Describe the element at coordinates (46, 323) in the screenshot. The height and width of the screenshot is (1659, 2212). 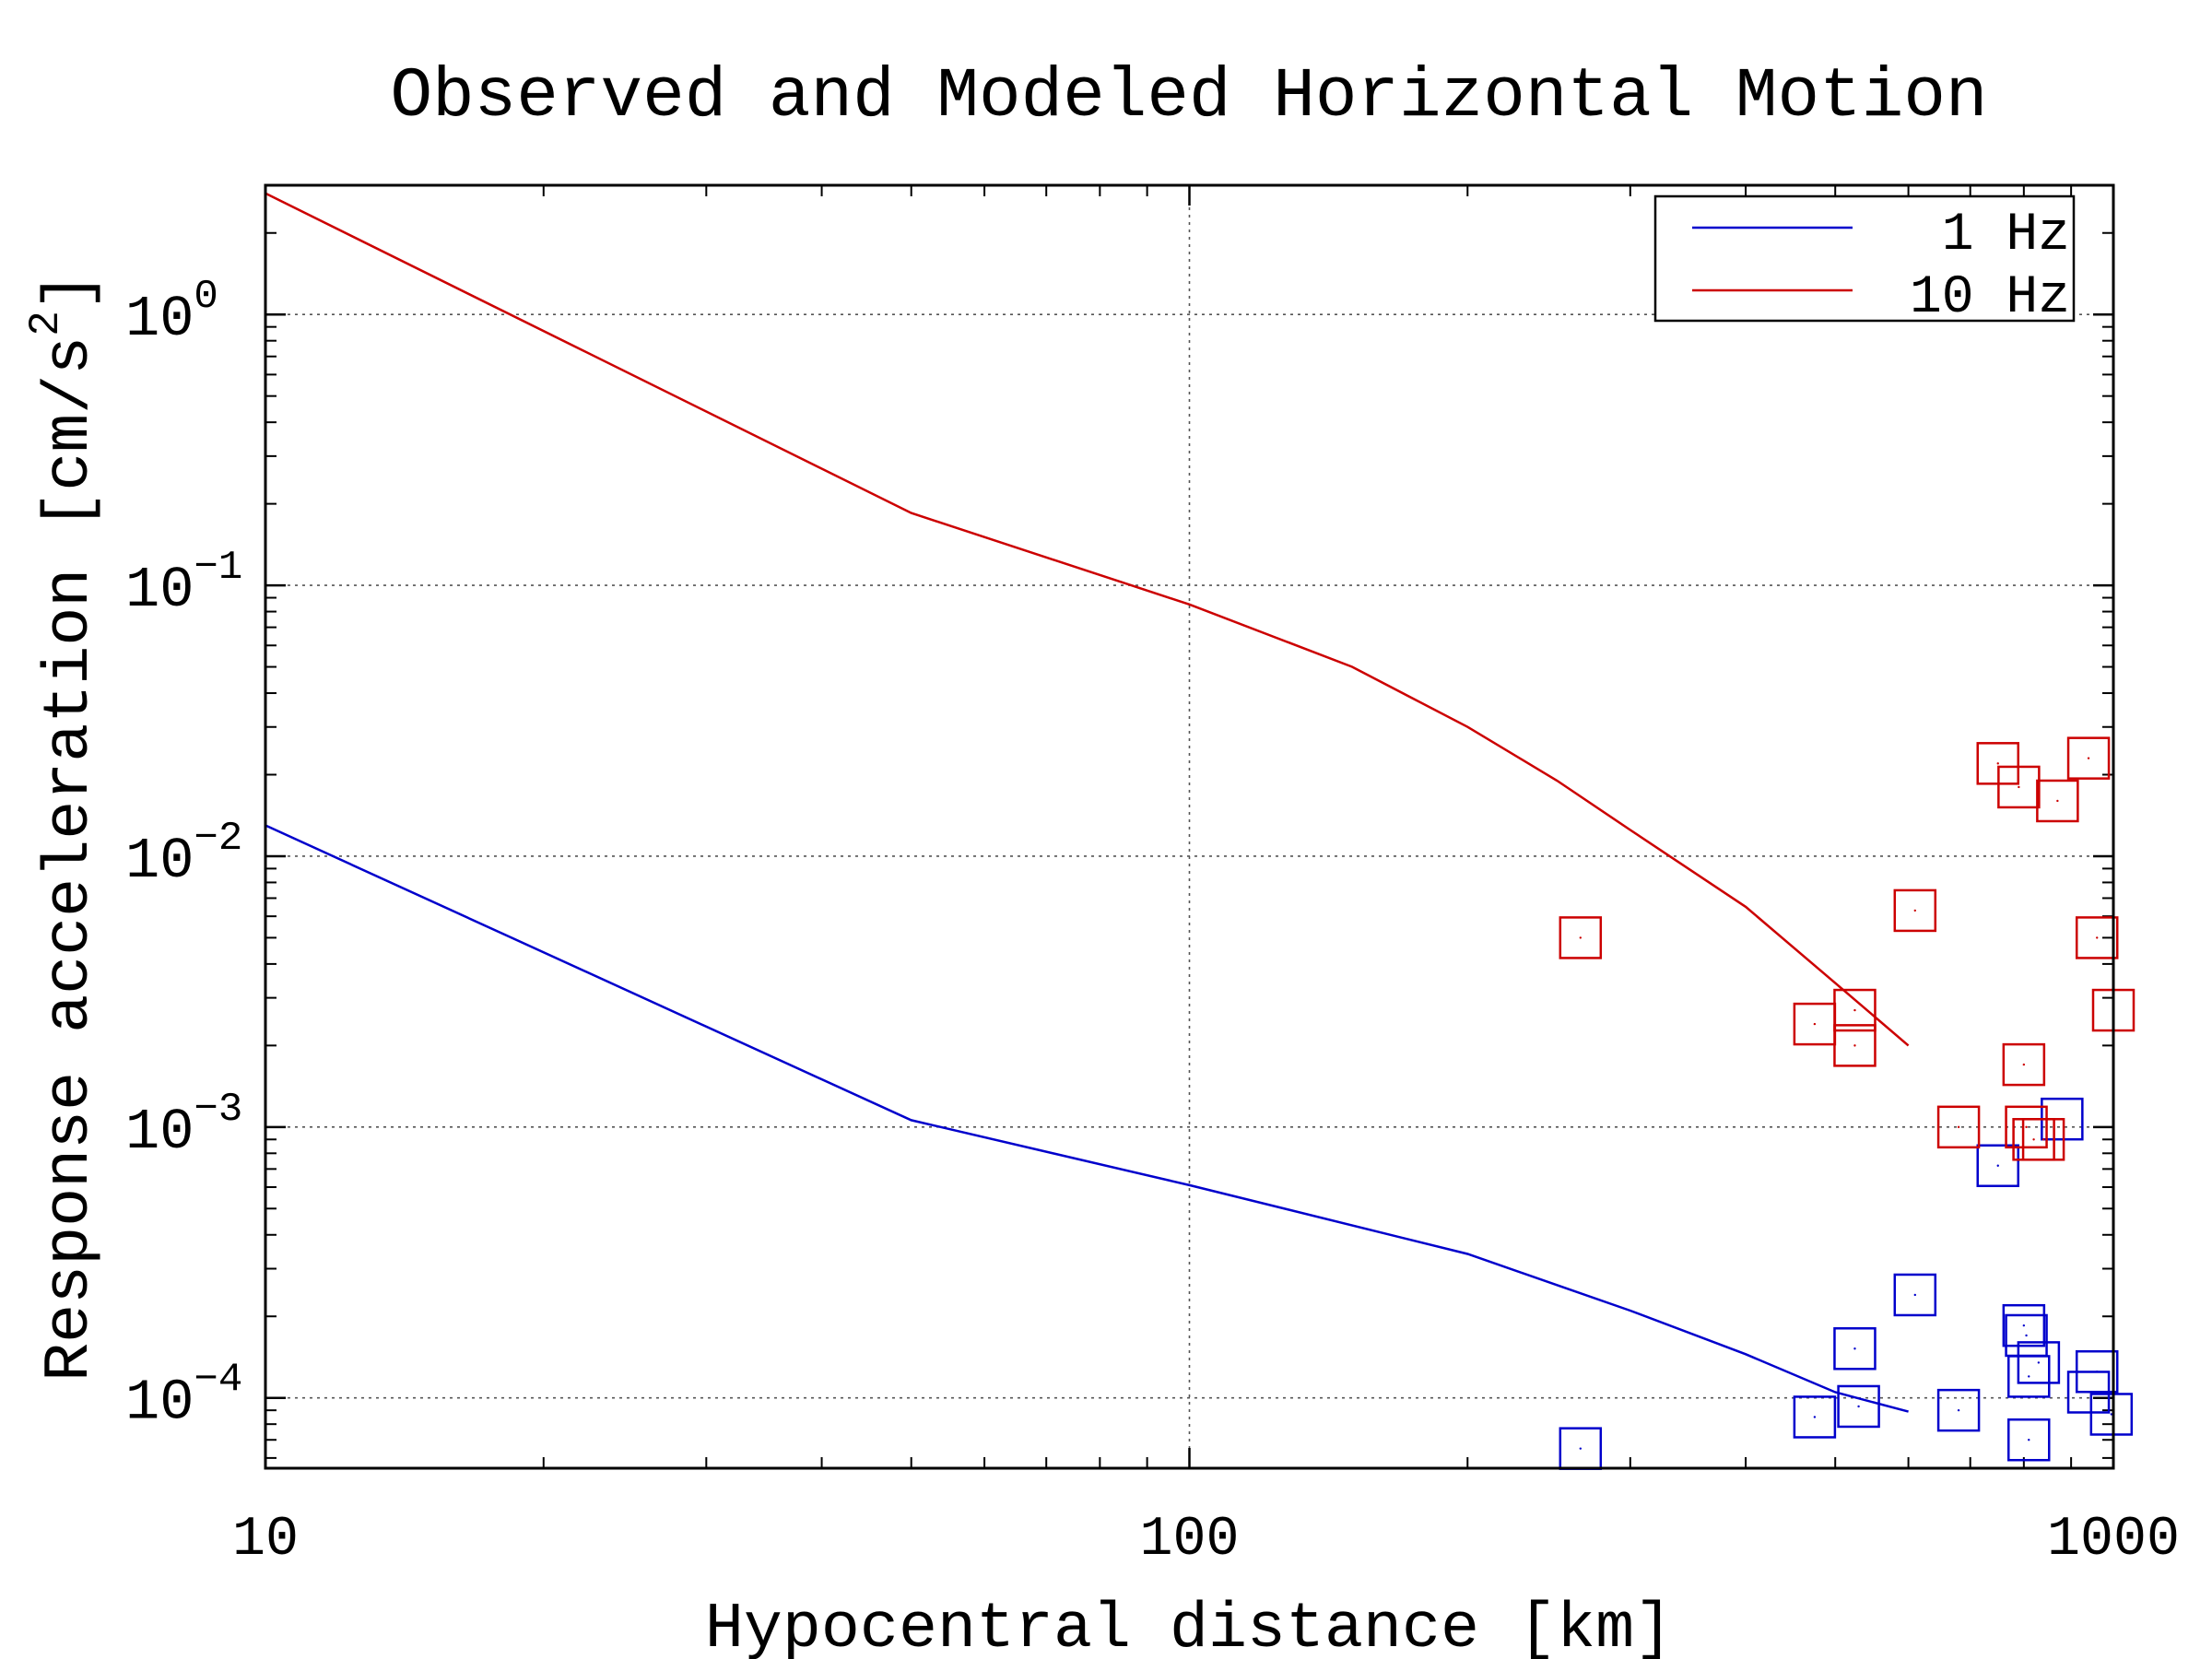
I see `y-axis-label-superscript: 2` at that location.